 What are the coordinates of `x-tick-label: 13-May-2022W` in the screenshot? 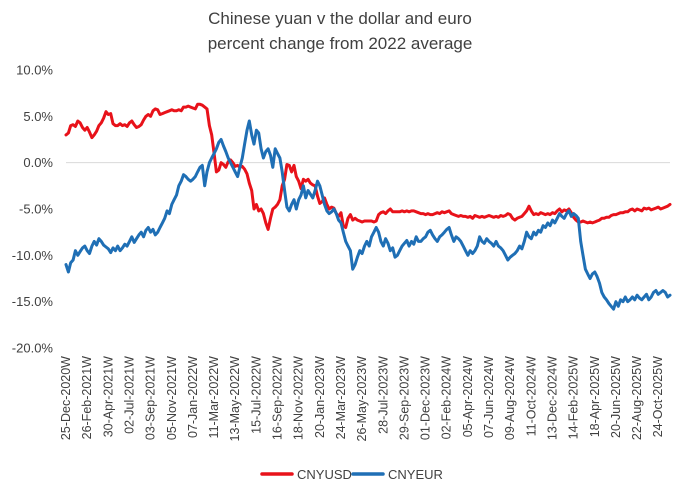 It's located at (235, 399).